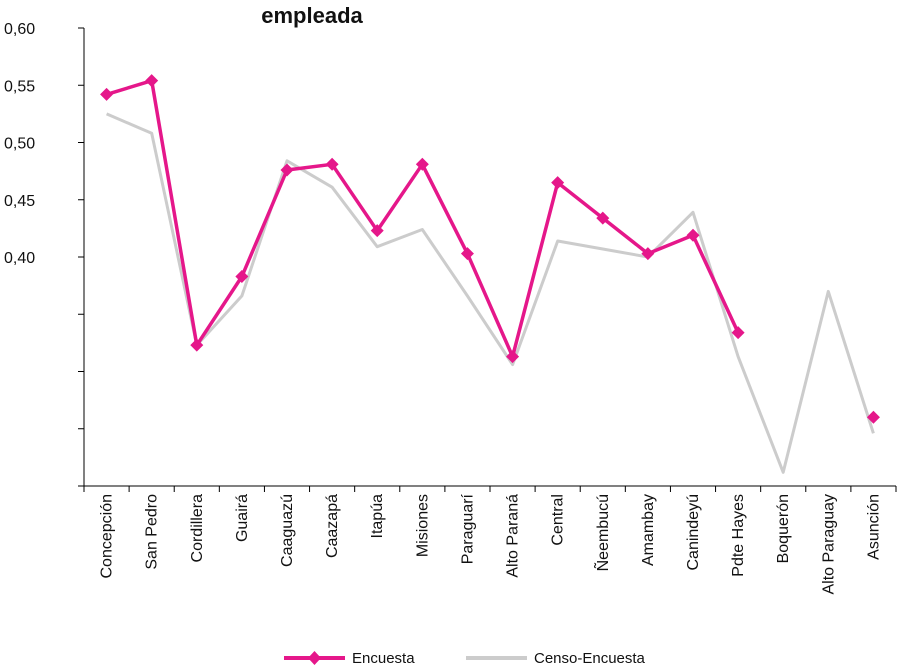  I want to click on legend-encuesta-label: Encuesta, so click(383, 658).